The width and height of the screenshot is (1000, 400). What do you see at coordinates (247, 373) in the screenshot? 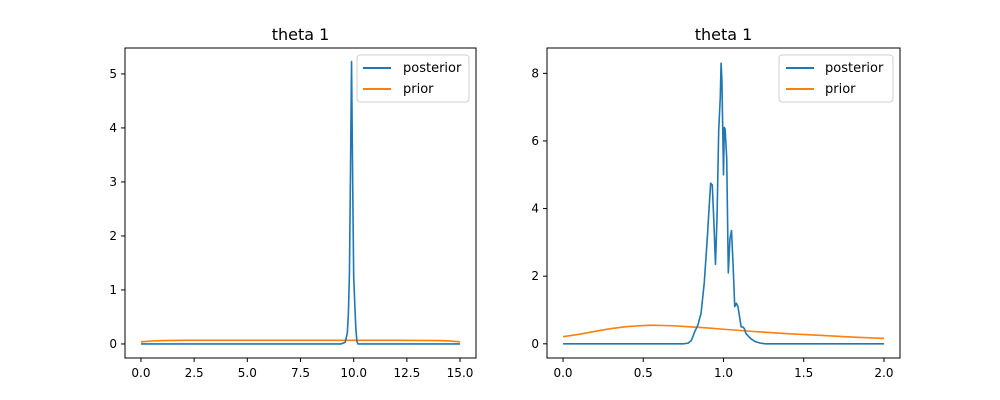
I see `x-tick-label: 5.0` at bounding box center [247, 373].